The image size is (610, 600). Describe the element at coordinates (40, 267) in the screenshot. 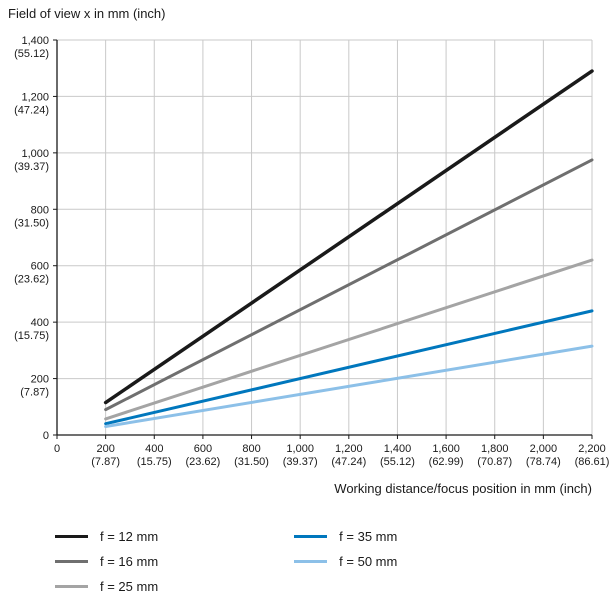

I see `y-tick-label: 600` at that location.